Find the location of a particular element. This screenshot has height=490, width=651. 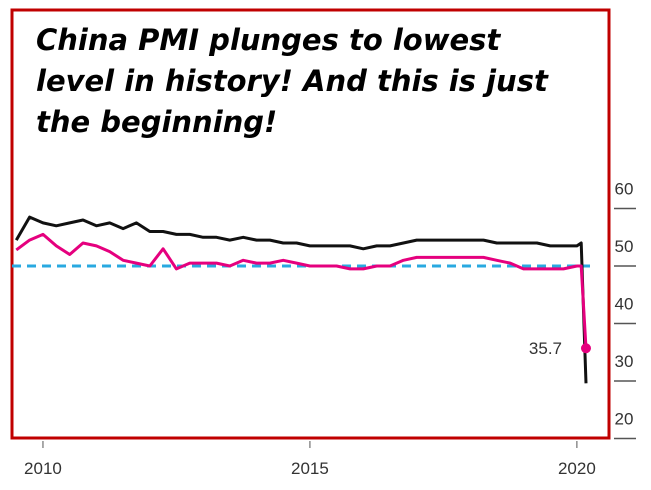

y-tick-label: 40 is located at coordinates (624, 304).